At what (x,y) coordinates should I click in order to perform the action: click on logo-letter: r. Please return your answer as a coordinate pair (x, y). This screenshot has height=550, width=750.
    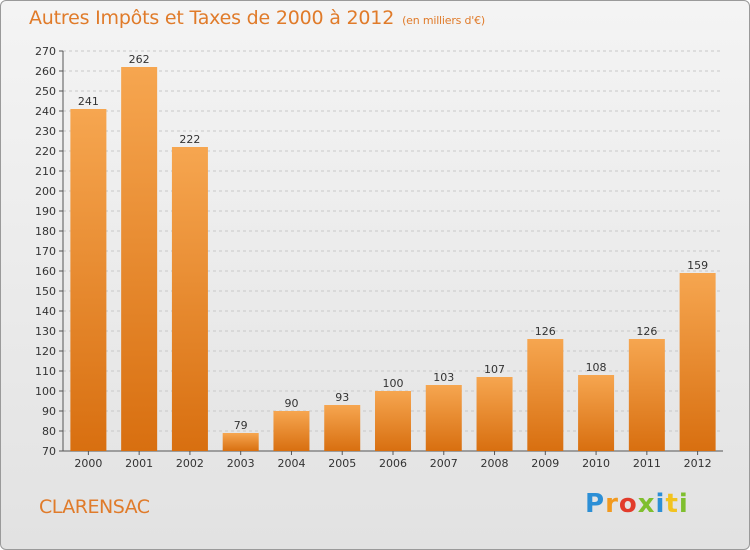
    Looking at the image, I should click on (612, 504).